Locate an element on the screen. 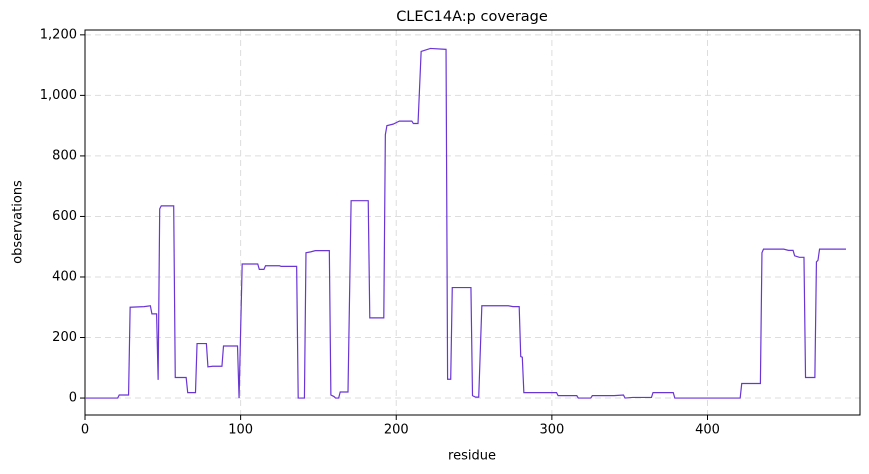  y-tick-label: 1,000 is located at coordinates (58, 95).